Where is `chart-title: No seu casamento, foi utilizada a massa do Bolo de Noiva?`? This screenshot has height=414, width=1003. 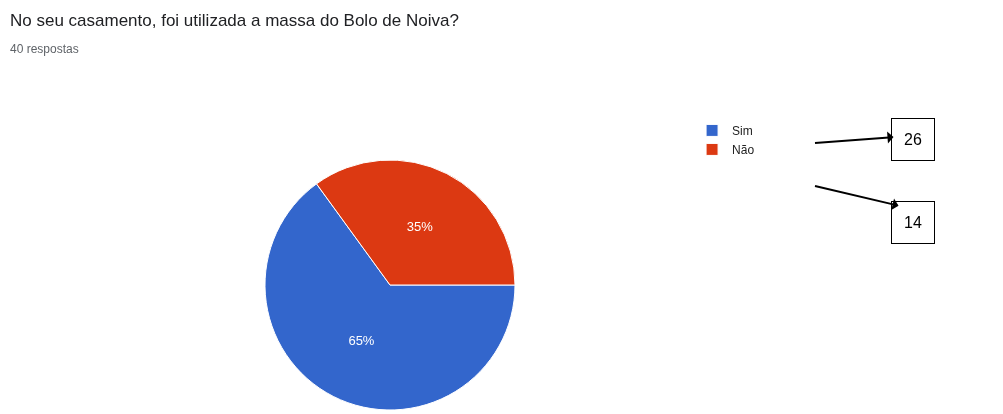 chart-title: No seu casamento, foi utilizada a massa do Bolo de Noiva? is located at coordinates (234, 20).